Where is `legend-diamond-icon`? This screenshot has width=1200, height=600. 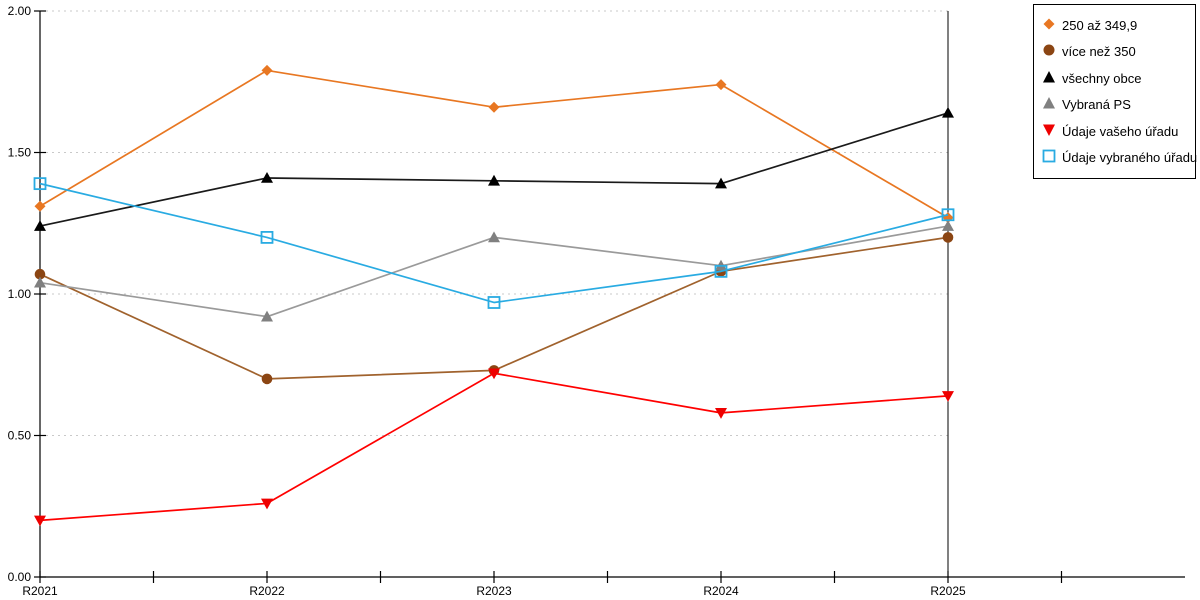
legend-diamond-icon is located at coordinates (1049, 25).